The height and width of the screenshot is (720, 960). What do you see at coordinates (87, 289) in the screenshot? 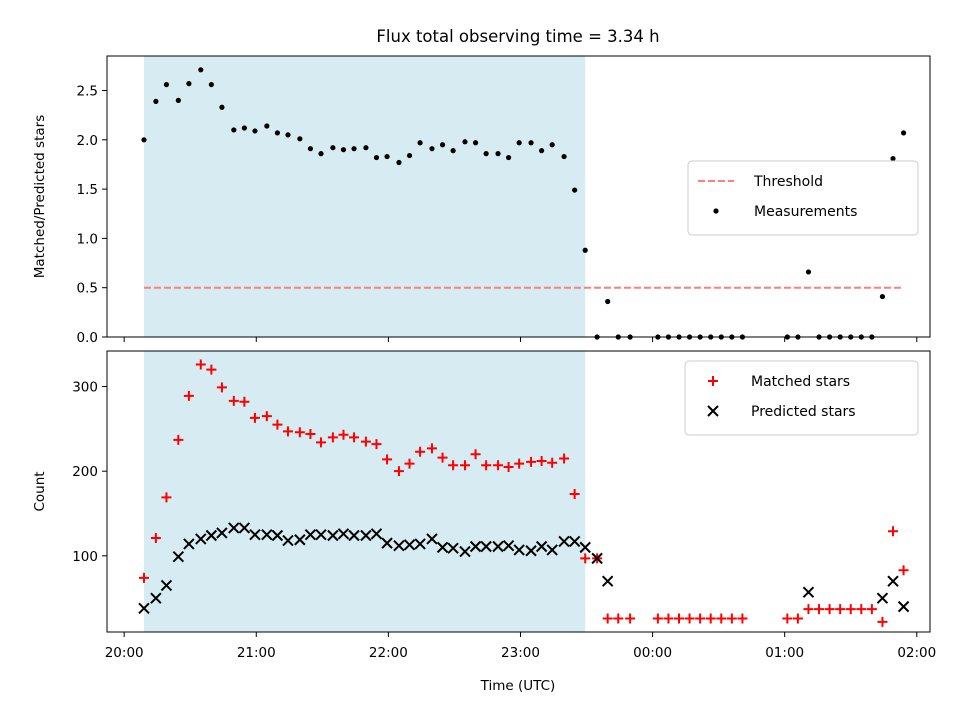
I see `y-tick-label: 0.5` at bounding box center [87, 289].